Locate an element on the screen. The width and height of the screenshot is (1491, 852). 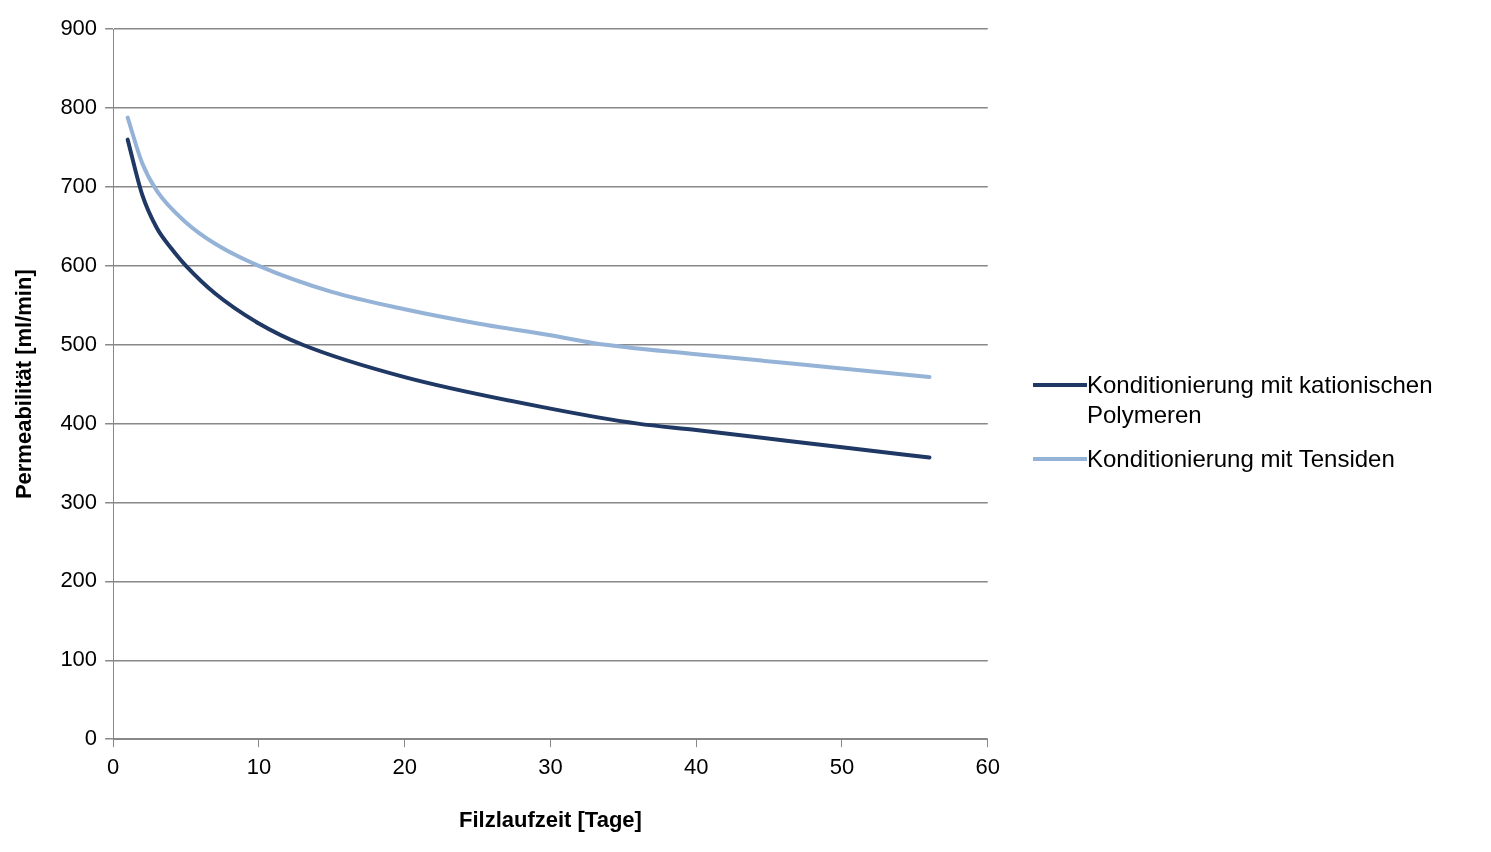
x-tick-label: 60 is located at coordinates (988, 767).